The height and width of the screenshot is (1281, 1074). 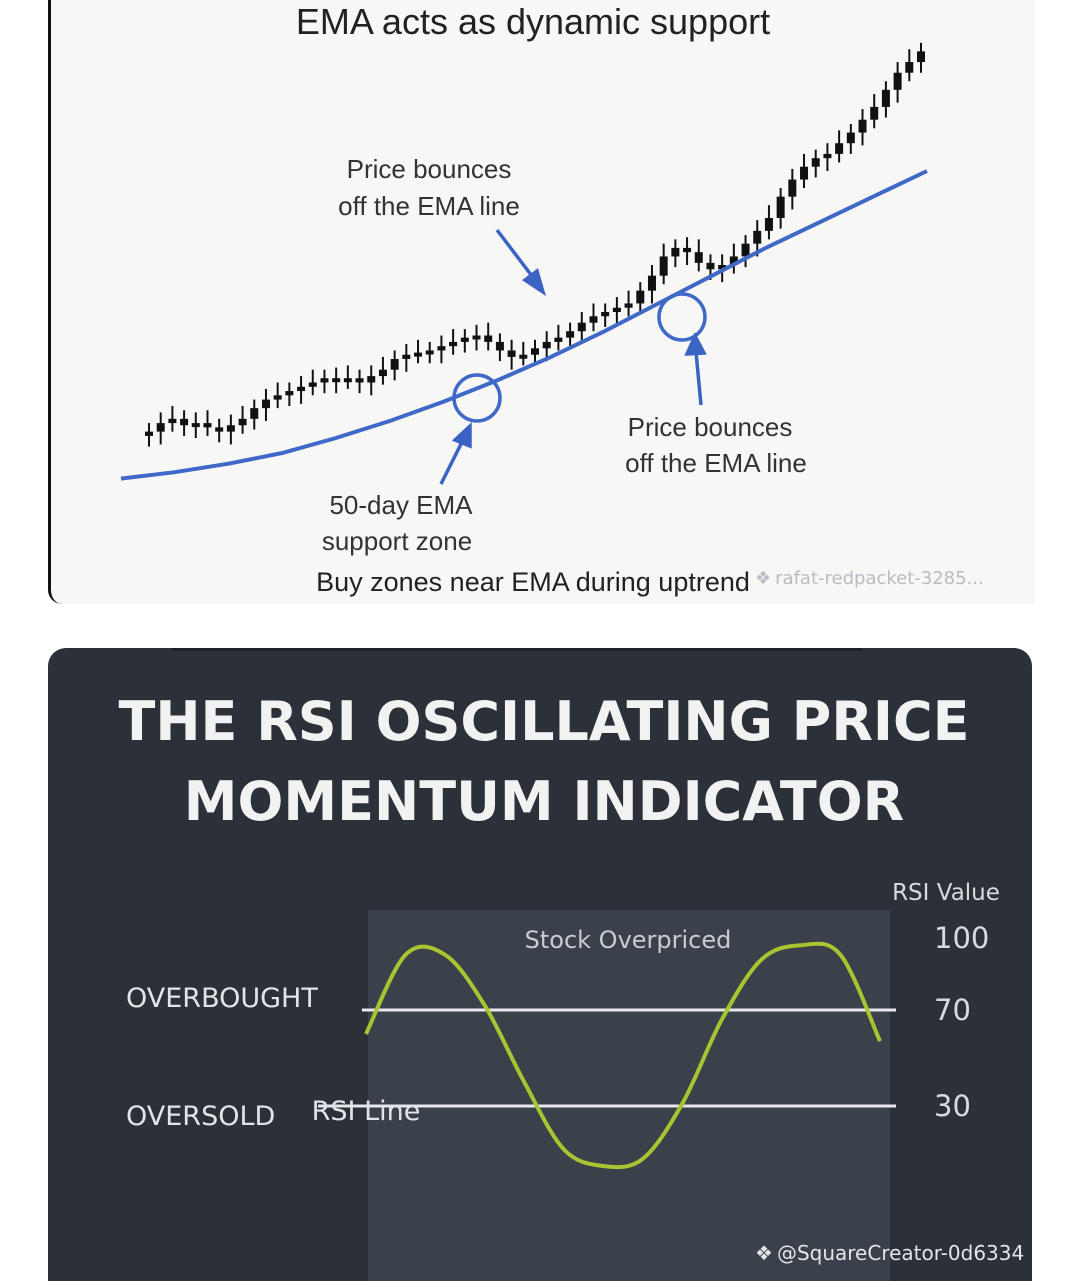 I want to click on annotation-line: Price bounces, so click(x=710, y=427).